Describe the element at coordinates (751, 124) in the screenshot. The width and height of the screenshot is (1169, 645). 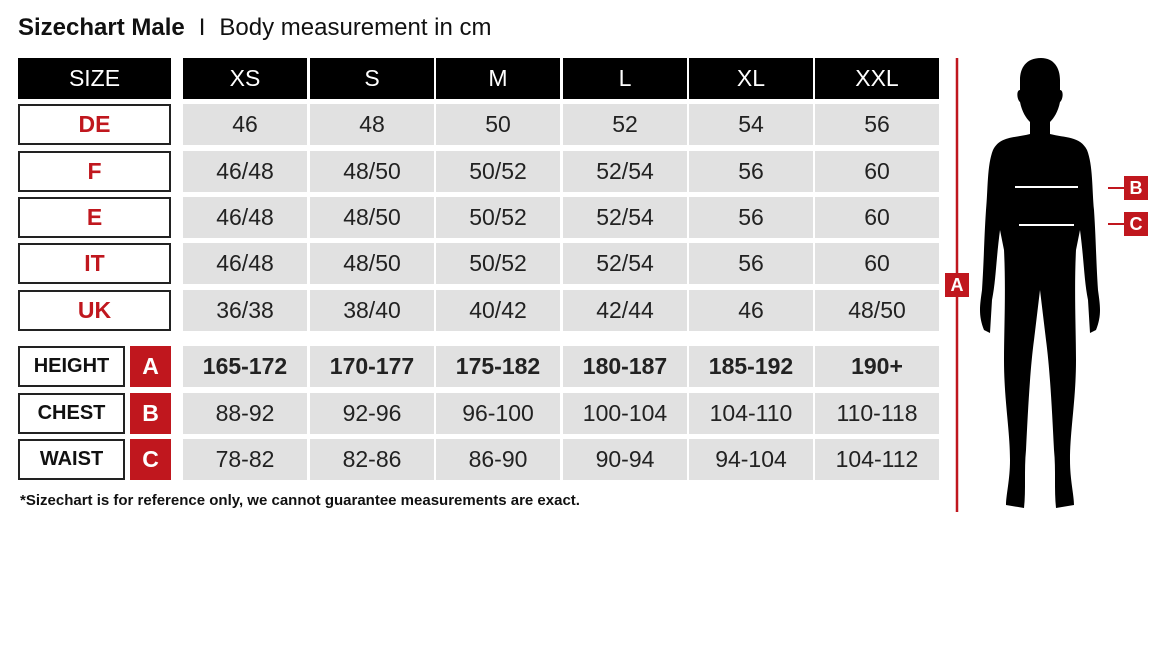
I see `table-cell: 54` at that location.